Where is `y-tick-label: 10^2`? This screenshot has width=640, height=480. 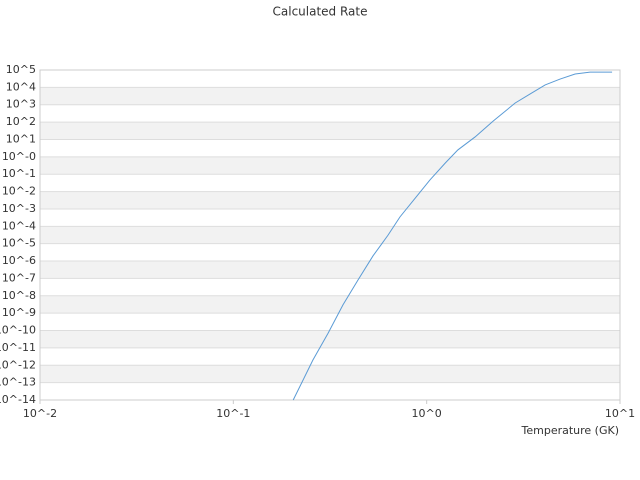 y-tick-label: 10^2 is located at coordinates (21, 121).